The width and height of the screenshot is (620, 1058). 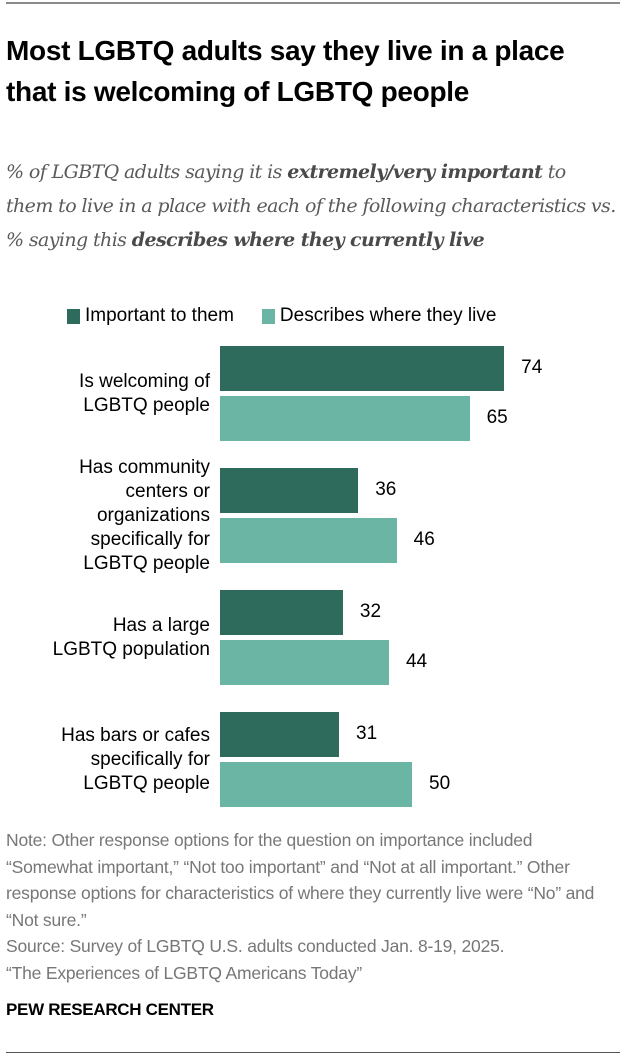 I want to click on category-label-line: Has bars or cafes, so click(x=135, y=735).